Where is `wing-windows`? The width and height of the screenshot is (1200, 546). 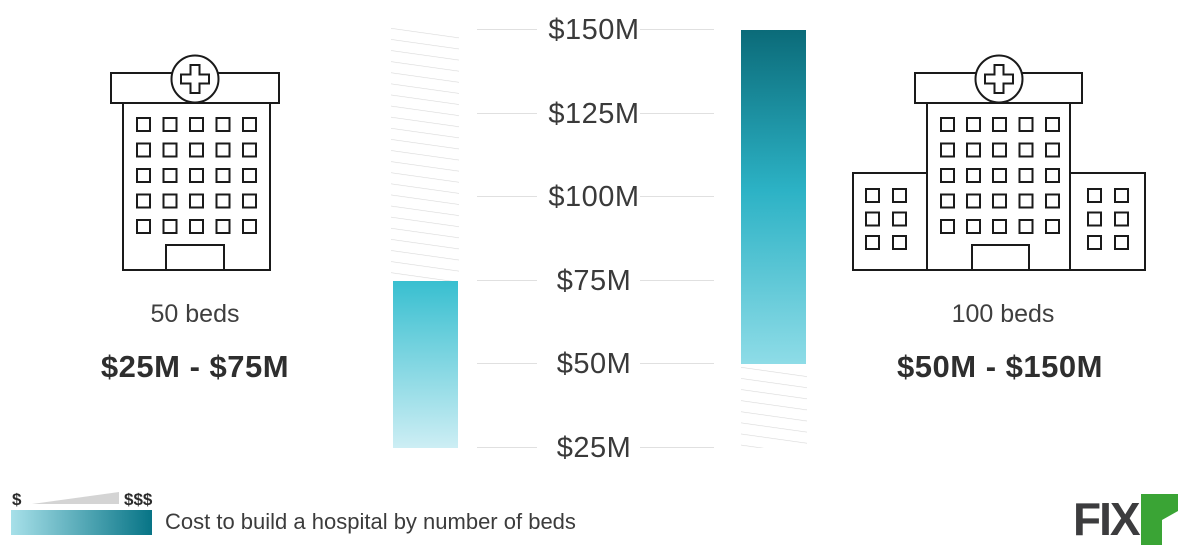 wing-windows is located at coordinates (997, 219).